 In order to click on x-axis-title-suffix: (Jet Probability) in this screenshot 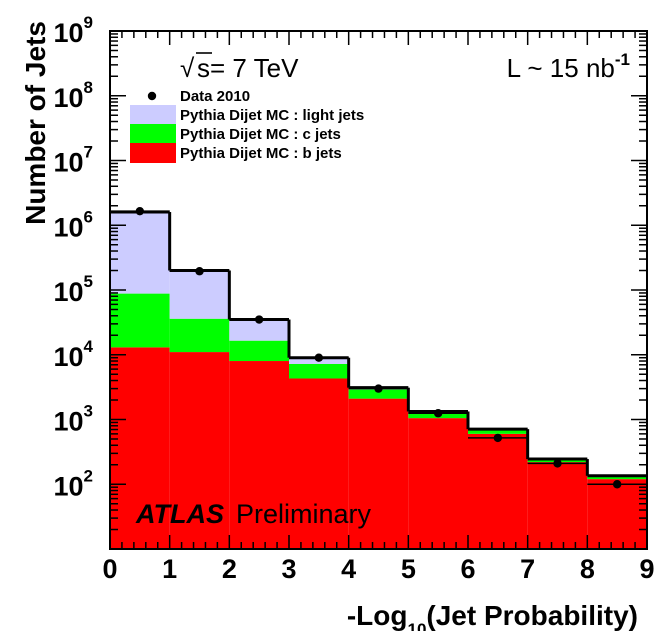, I will do `click(532, 615)`.